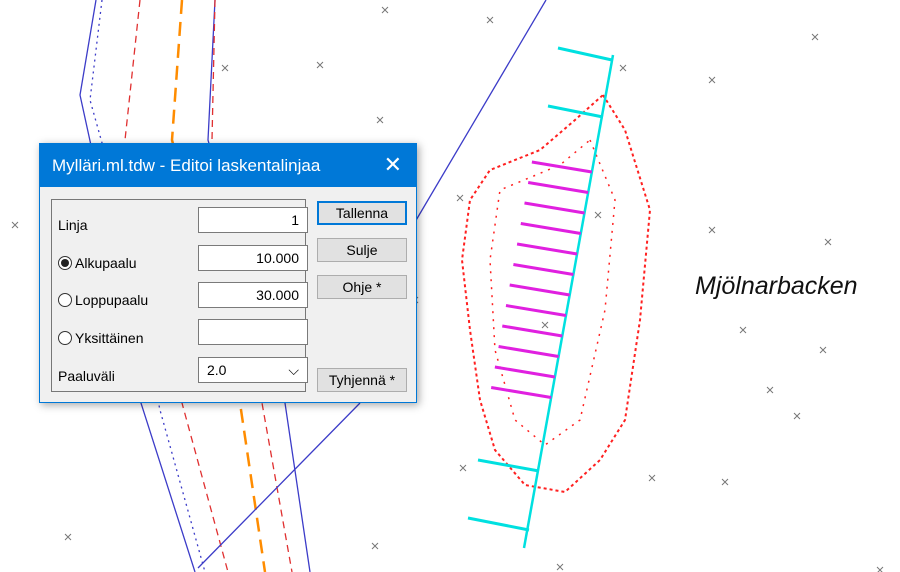 Image resolution: width=900 pixels, height=572 pixels. I want to click on alkupaalu-input: 10.000, so click(253, 258).